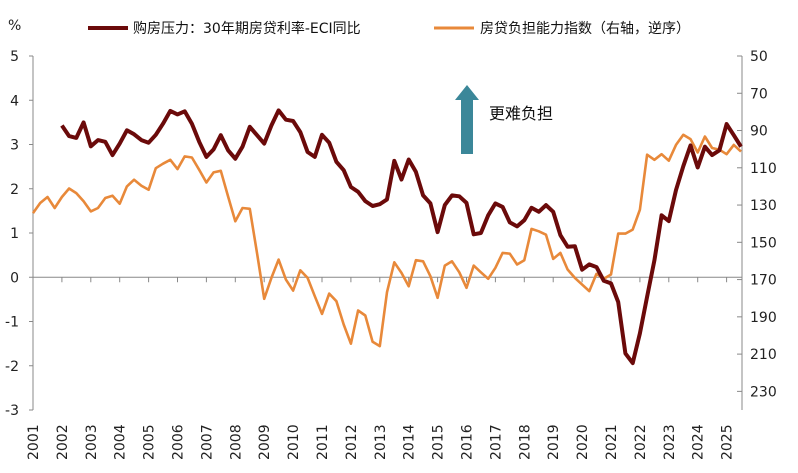 This screenshot has width=798, height=473. I want to click on right-tick-label: 110, so click(763, 169).